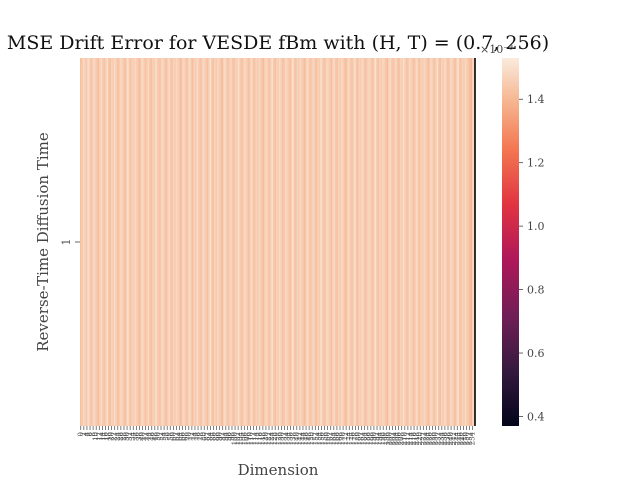 The width and height of the screenshot is (640, 480). I want to click on x-tick-label: 86, so click(213, 435).